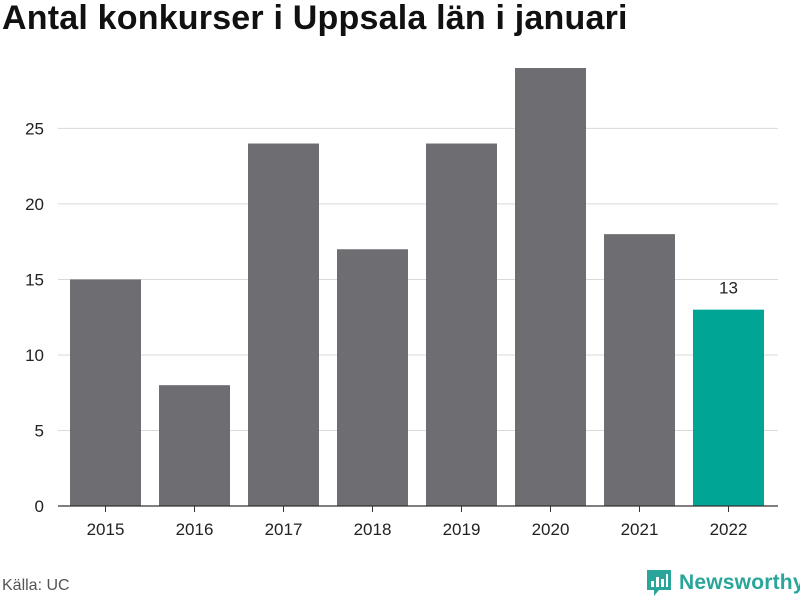 This screenshot has width=800, height=600. What do you see at coordinates (550, 287) in the screenshot?
I see `bar-2020` at bounding box center [550, 287].